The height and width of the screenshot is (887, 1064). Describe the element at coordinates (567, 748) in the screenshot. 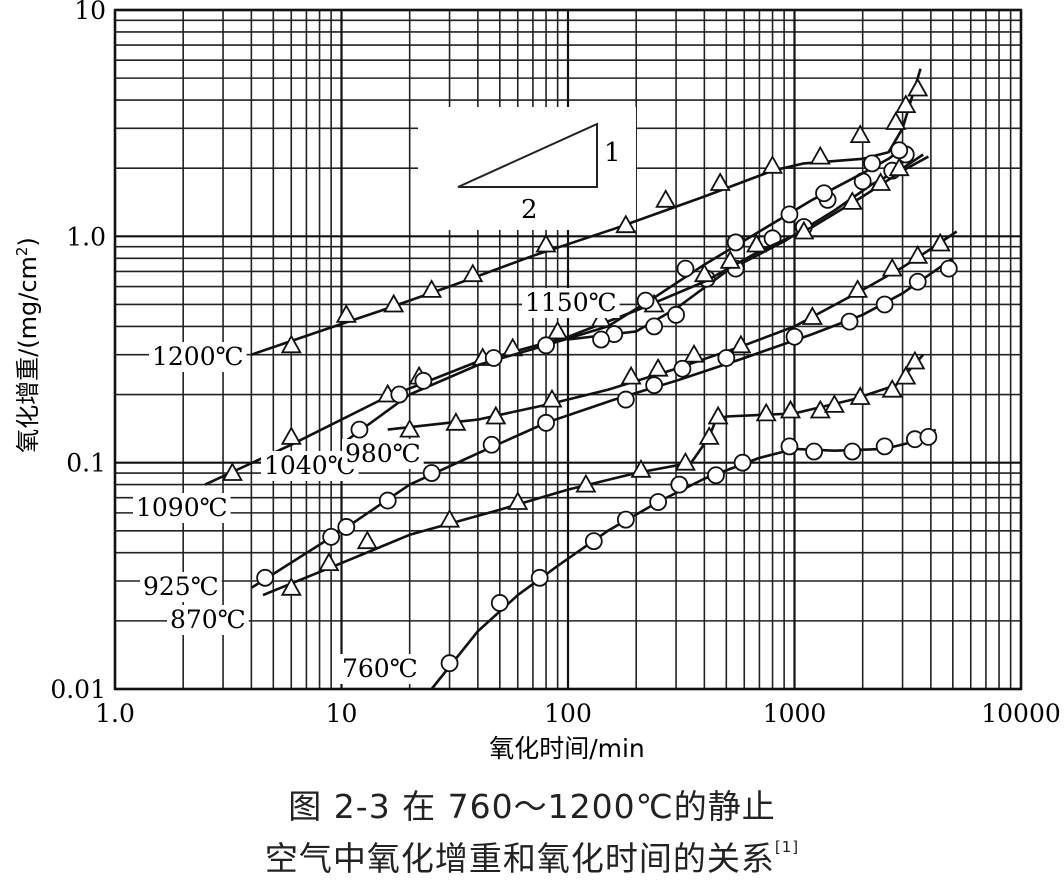

I see `x-axis-label: 氧化时间/min` at that location.